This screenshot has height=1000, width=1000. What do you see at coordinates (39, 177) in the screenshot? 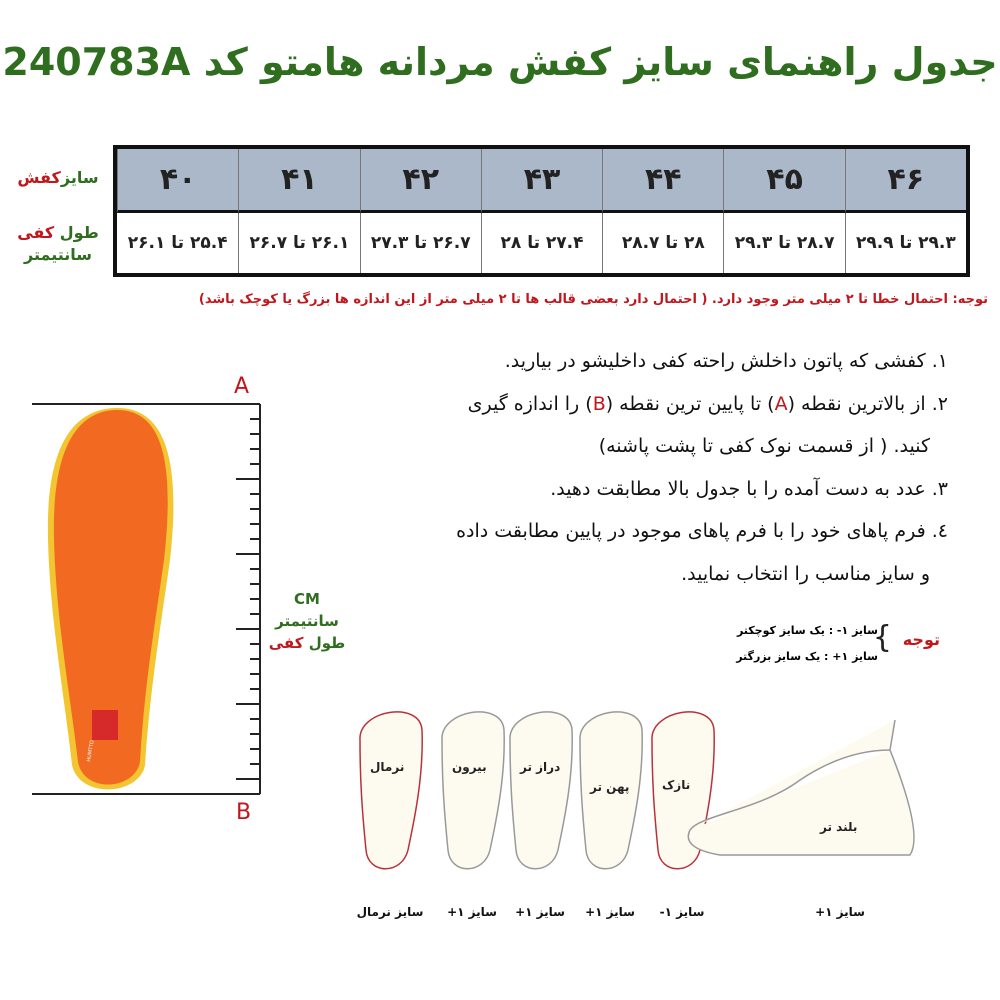
I see `label-part: کفش` at bounding box center [39, 177].